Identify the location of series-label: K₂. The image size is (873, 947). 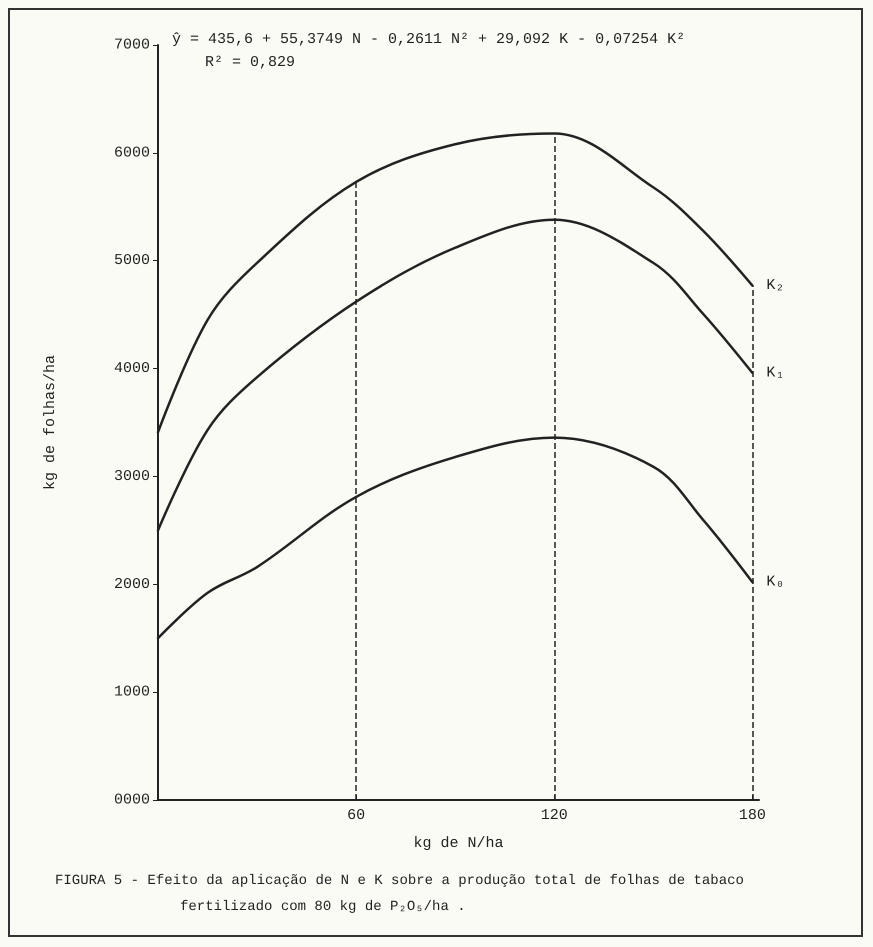
(775, 285).